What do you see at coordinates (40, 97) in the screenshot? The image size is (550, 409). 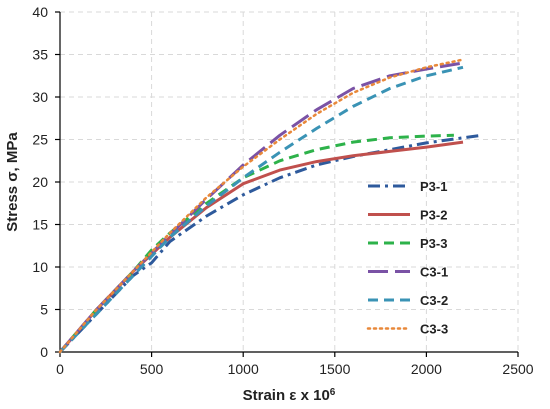 I see `y-tick-label: 30` at bounding box center [40, 97].